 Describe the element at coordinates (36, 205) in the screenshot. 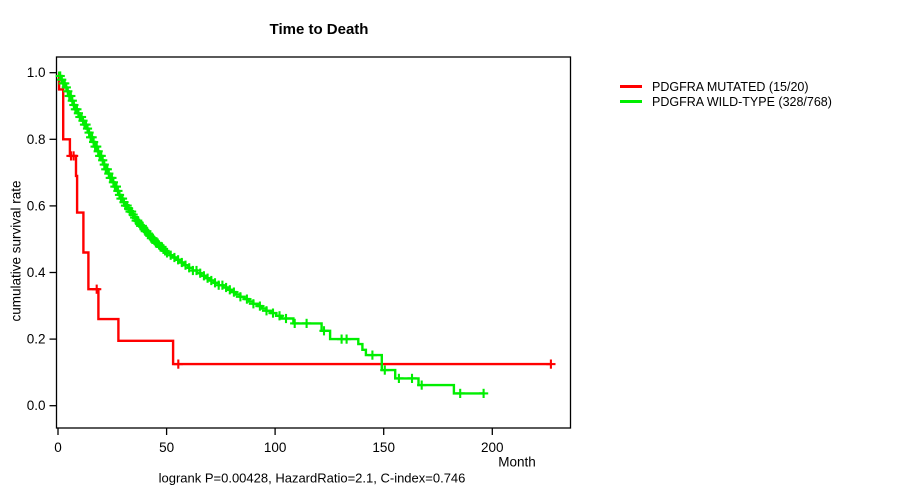

I see `svg-text: 0.6` at that location.